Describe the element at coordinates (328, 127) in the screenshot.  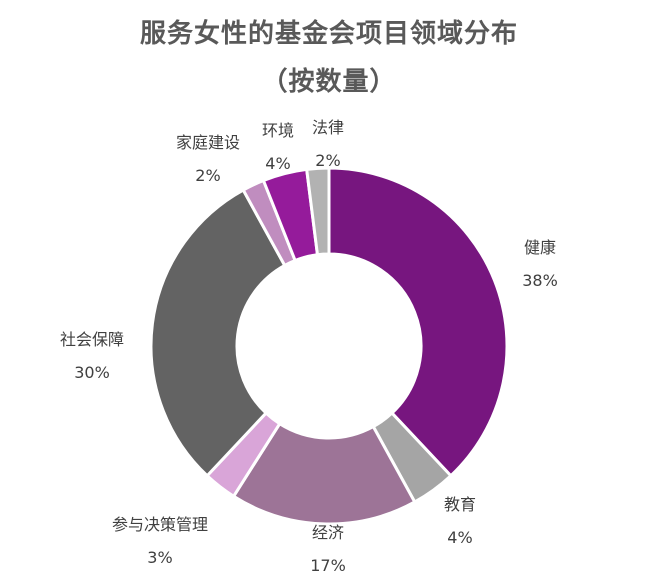
I see `data-label-category: 法律` at that location.